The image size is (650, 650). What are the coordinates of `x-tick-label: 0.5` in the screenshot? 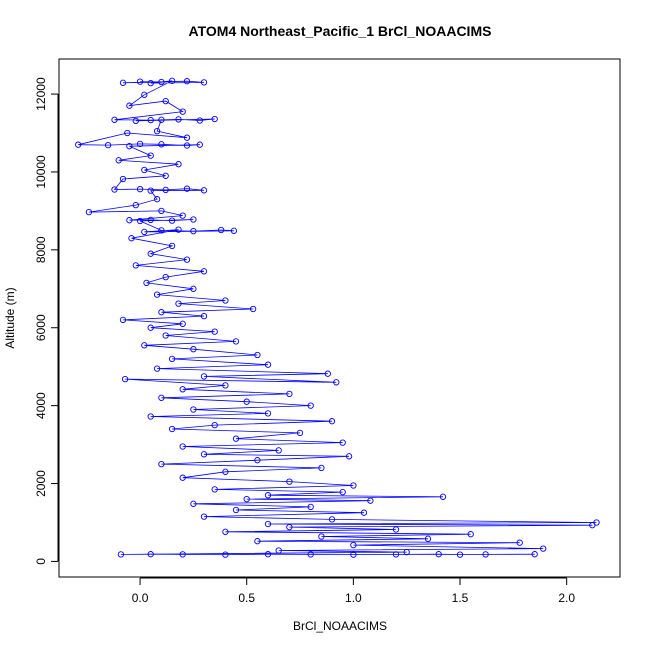 It's located at (246, 598).